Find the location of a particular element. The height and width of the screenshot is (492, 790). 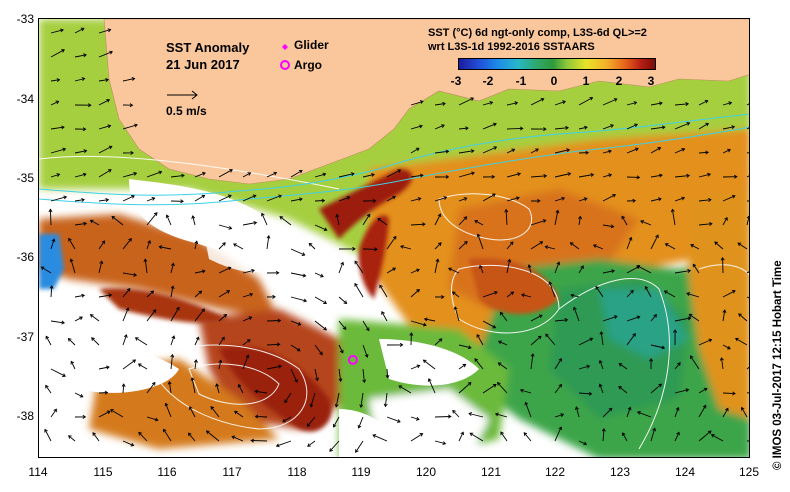

colorbar-tick: -3 is located at coordinates (456, 81).